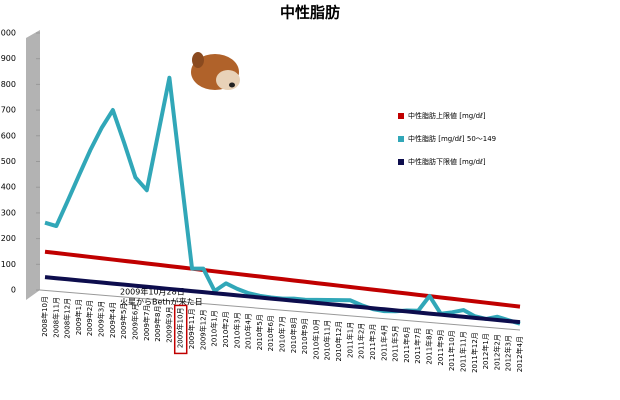 The width and height of the screenshot is (620, 400). What do you see at coordinates (8, 84) in the screenshot?
I see `y-tick-label: 800` at bounding box center [8, 84].